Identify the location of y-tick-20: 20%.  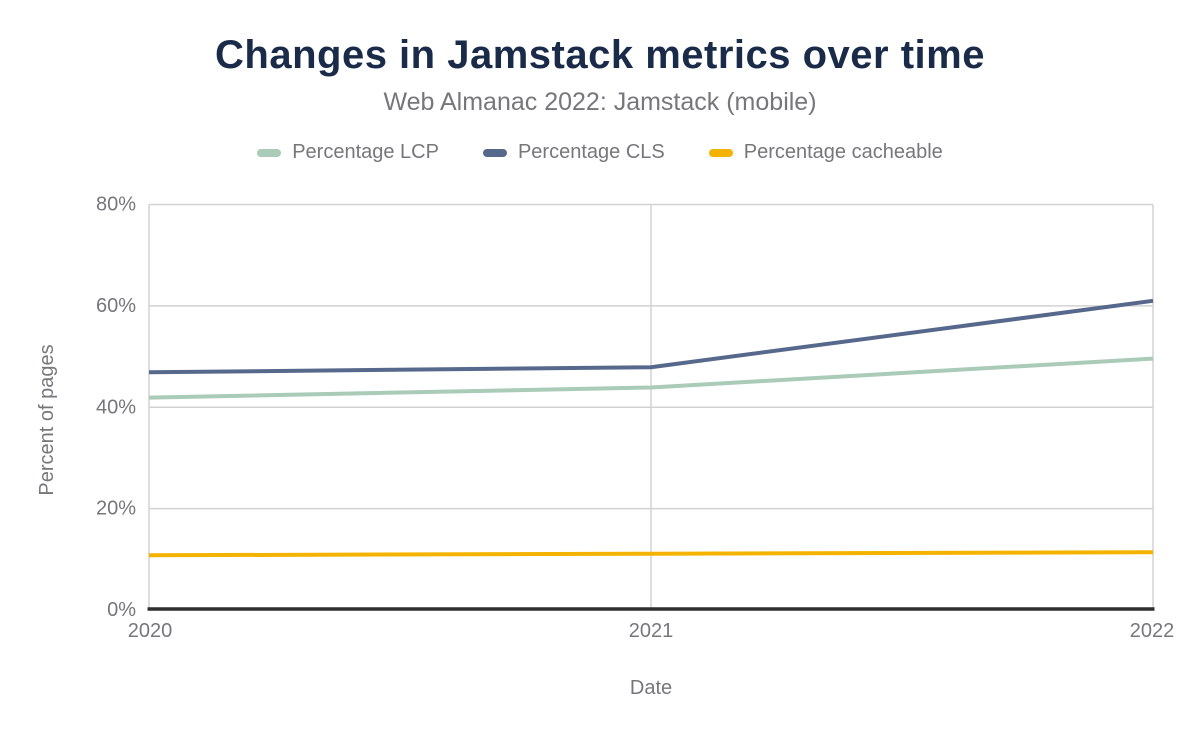
(116, 509).